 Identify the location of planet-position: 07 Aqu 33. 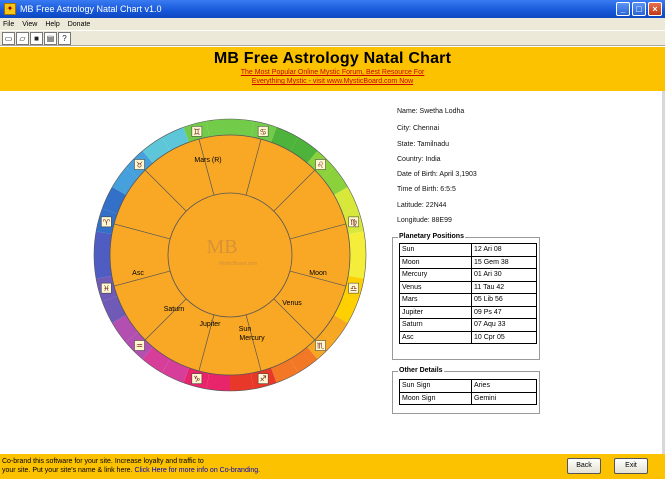
(504, 325).